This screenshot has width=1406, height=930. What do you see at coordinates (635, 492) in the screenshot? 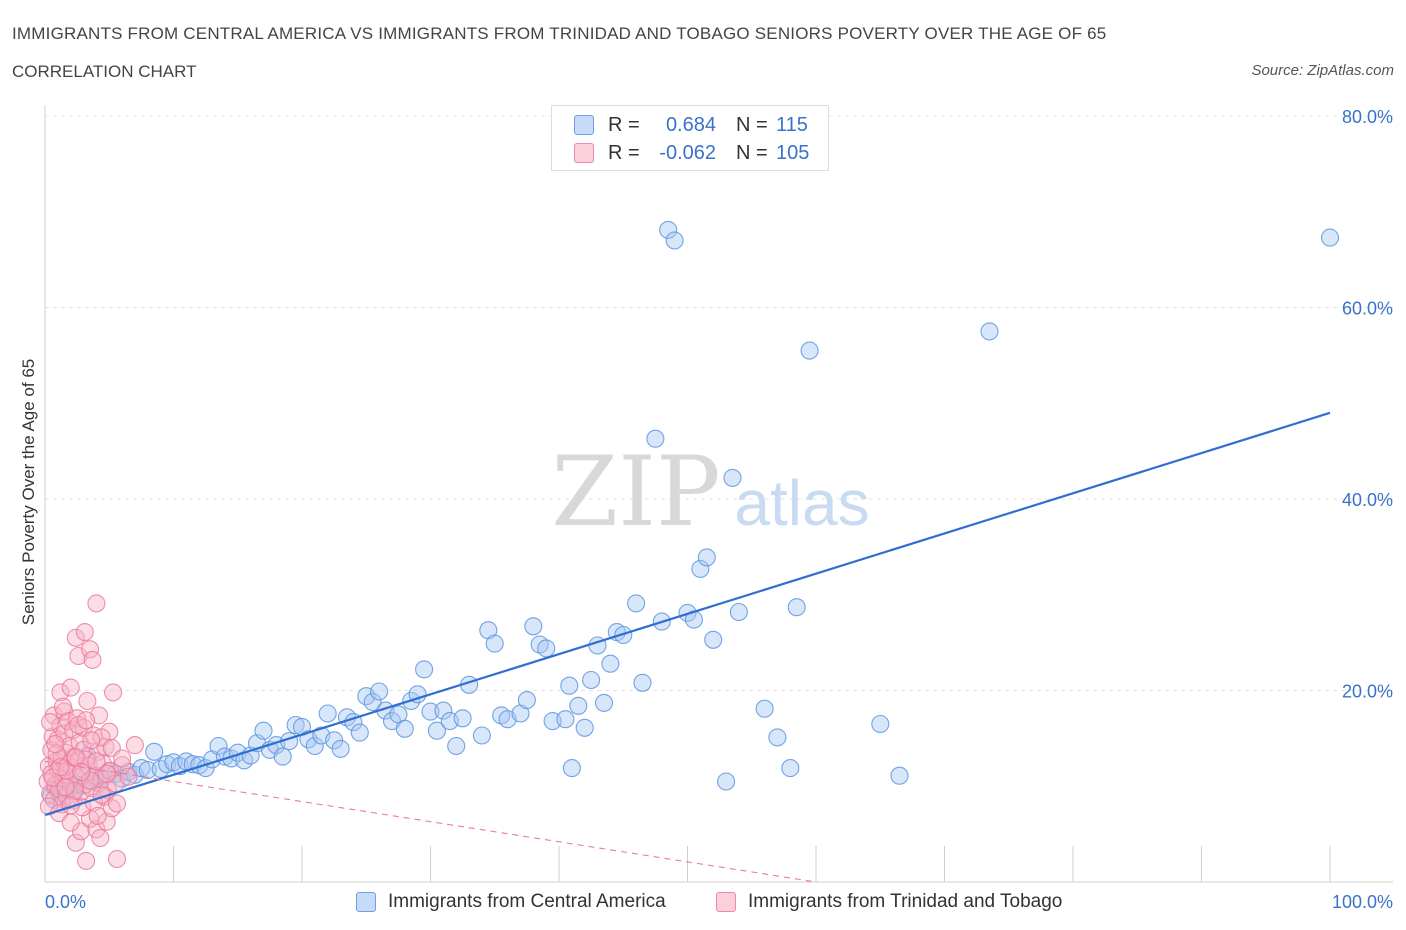
I see `watermark-zip: ZIP` at bounding box center [635, 492].